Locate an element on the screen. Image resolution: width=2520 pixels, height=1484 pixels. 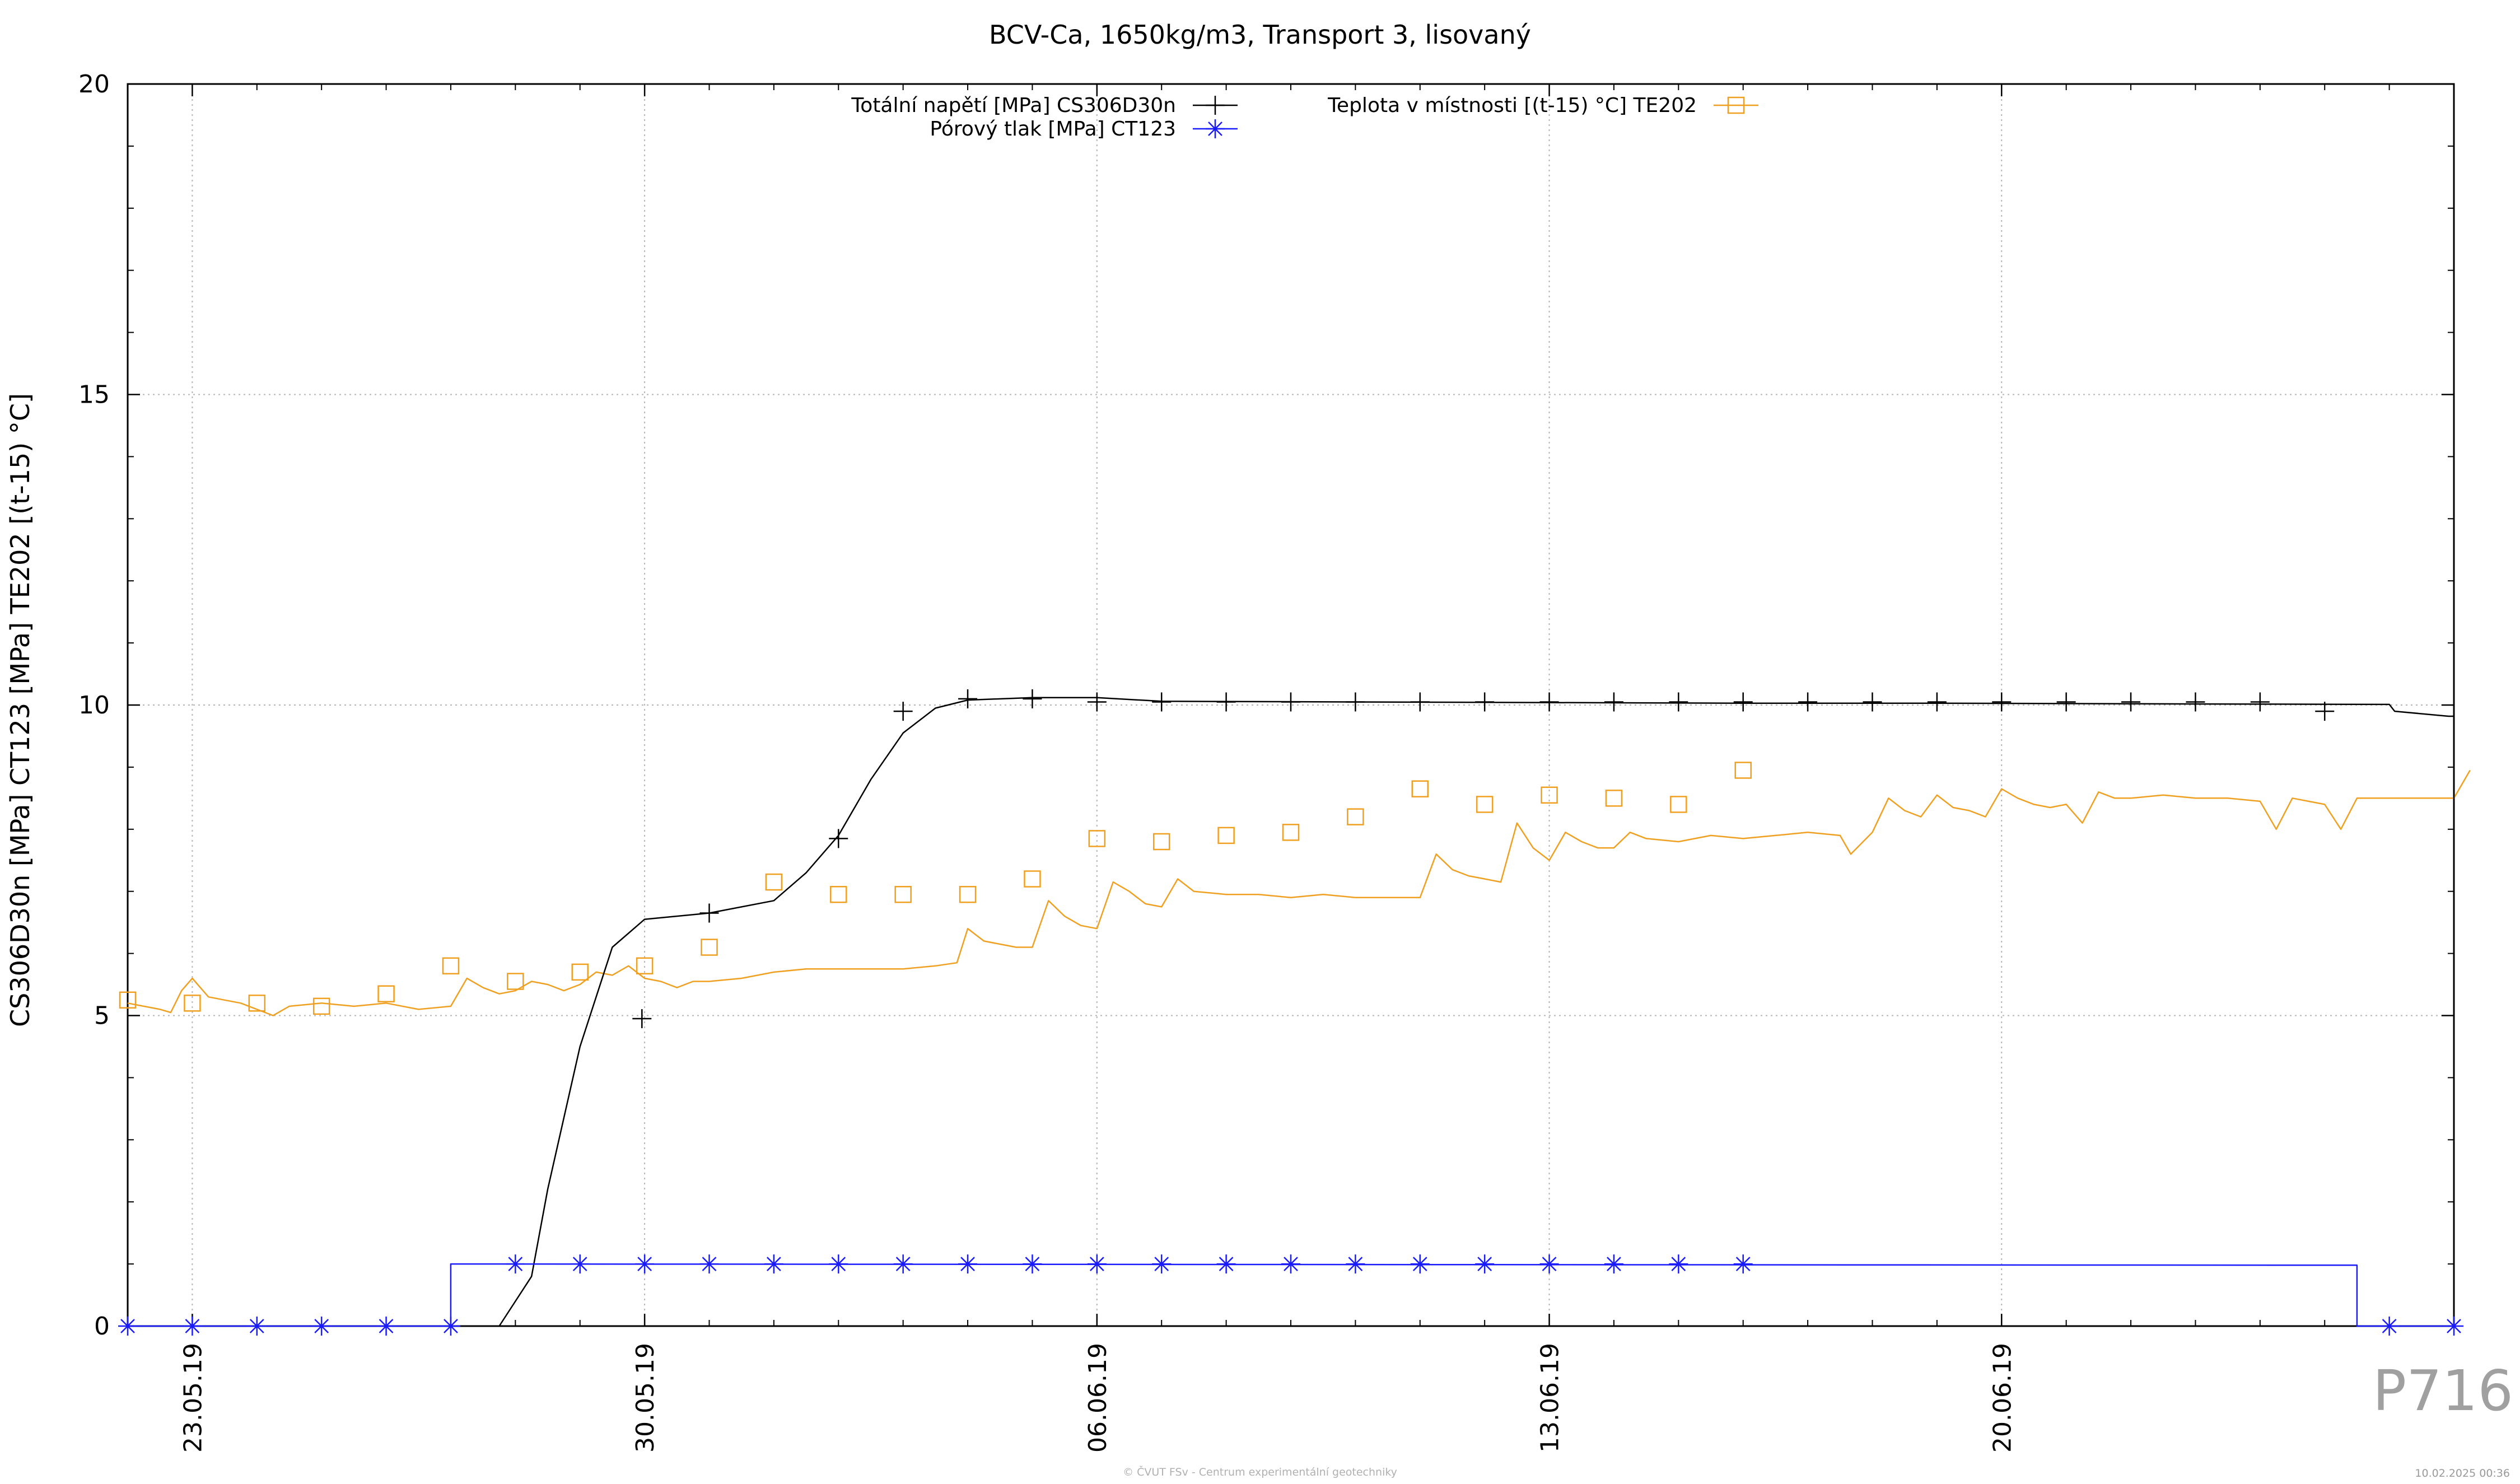
y-tick-label: 0 is located at coordinates (102, 1327).